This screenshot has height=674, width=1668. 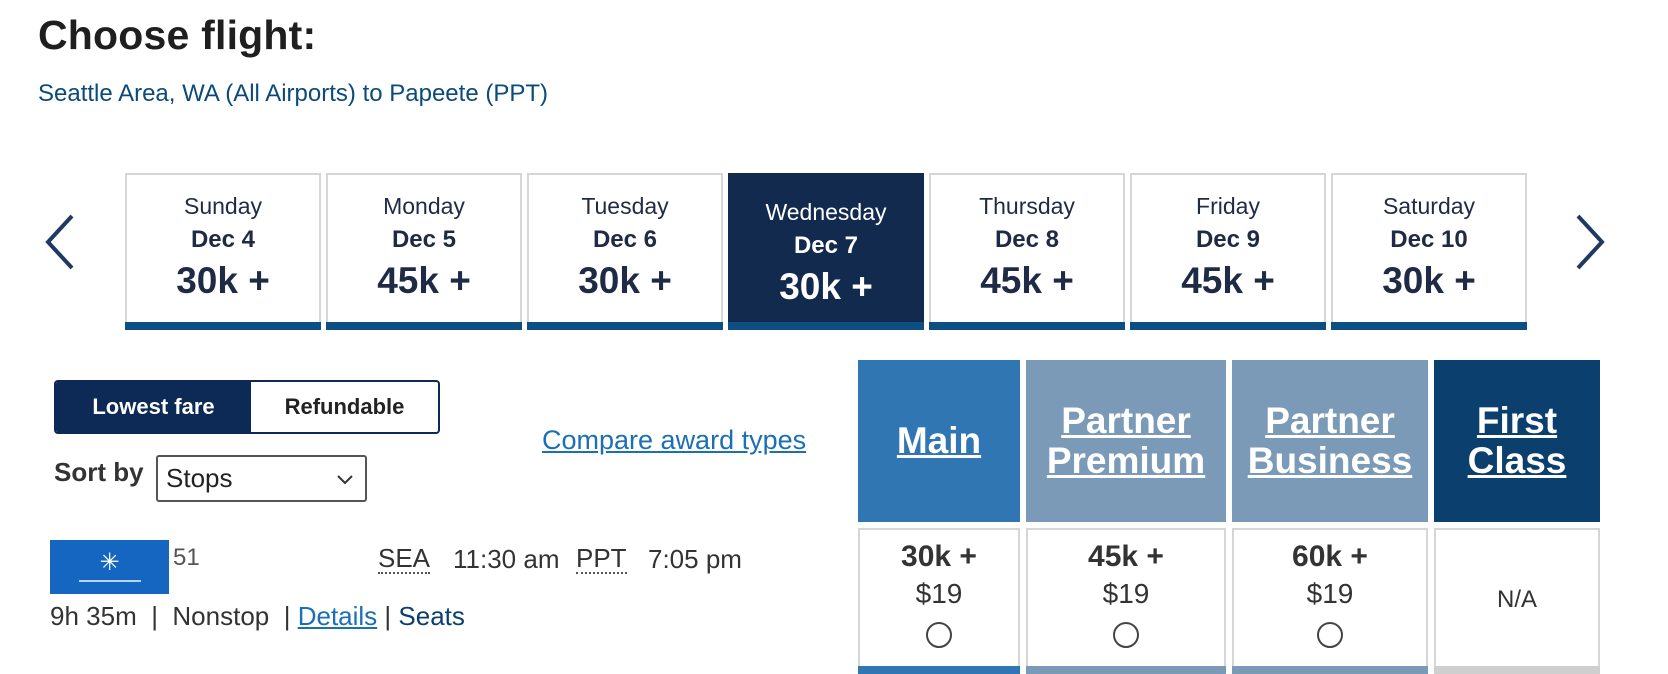 I want to click on fare-points: 45k +, so click(x=1126, y=556).